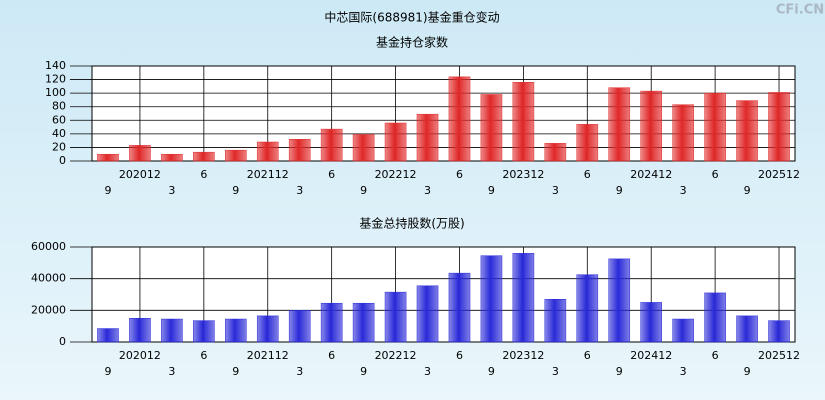 The image size is (825, 400). Describe the element at coordinates (48, 309) in the screenshot. I see `y-tick-label: 20000` at that location.